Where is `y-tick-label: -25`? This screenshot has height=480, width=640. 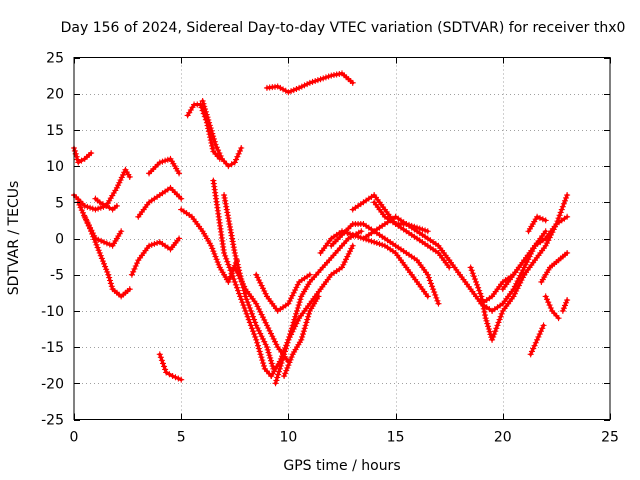 y-tick-label: -25 is located at coordinates (52, 421).